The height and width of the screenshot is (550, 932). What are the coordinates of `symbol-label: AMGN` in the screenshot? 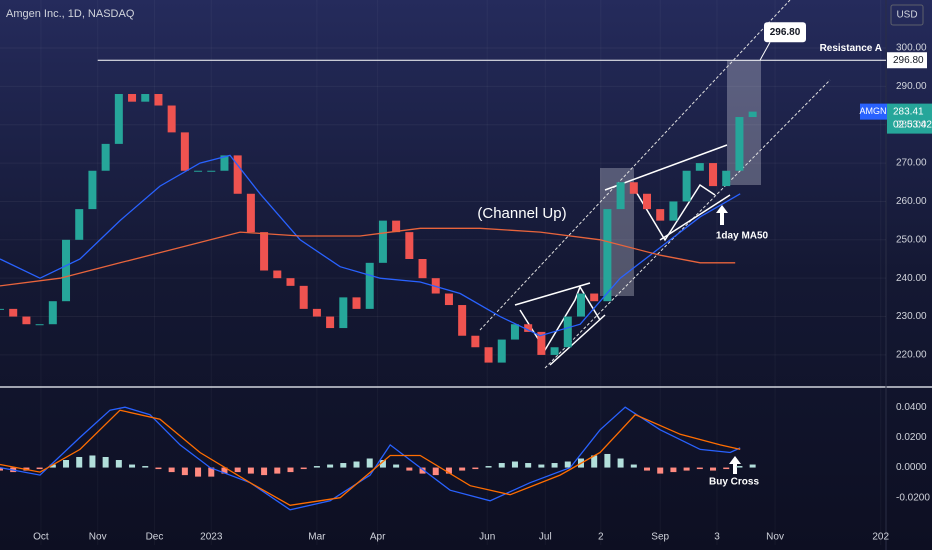 It's located at (873, 111).